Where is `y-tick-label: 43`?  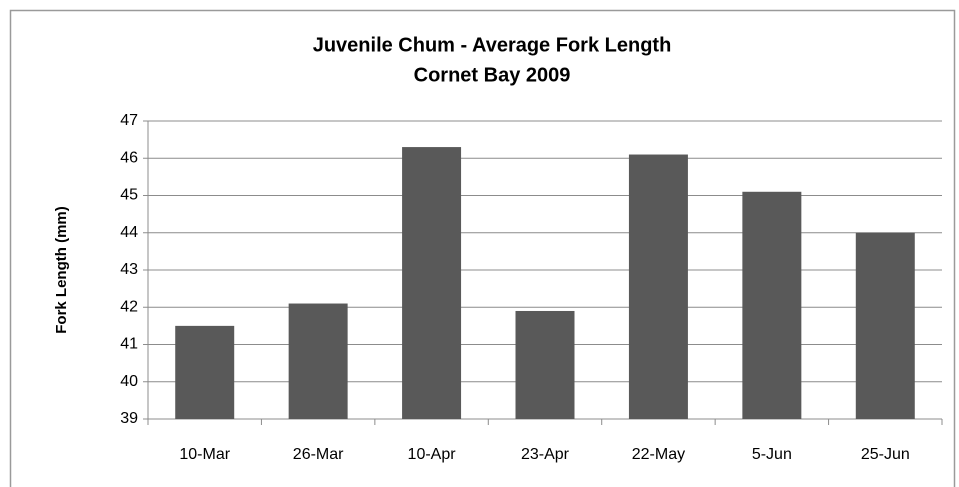 y-tick-label: 43 is located at coordinates (129, 269).